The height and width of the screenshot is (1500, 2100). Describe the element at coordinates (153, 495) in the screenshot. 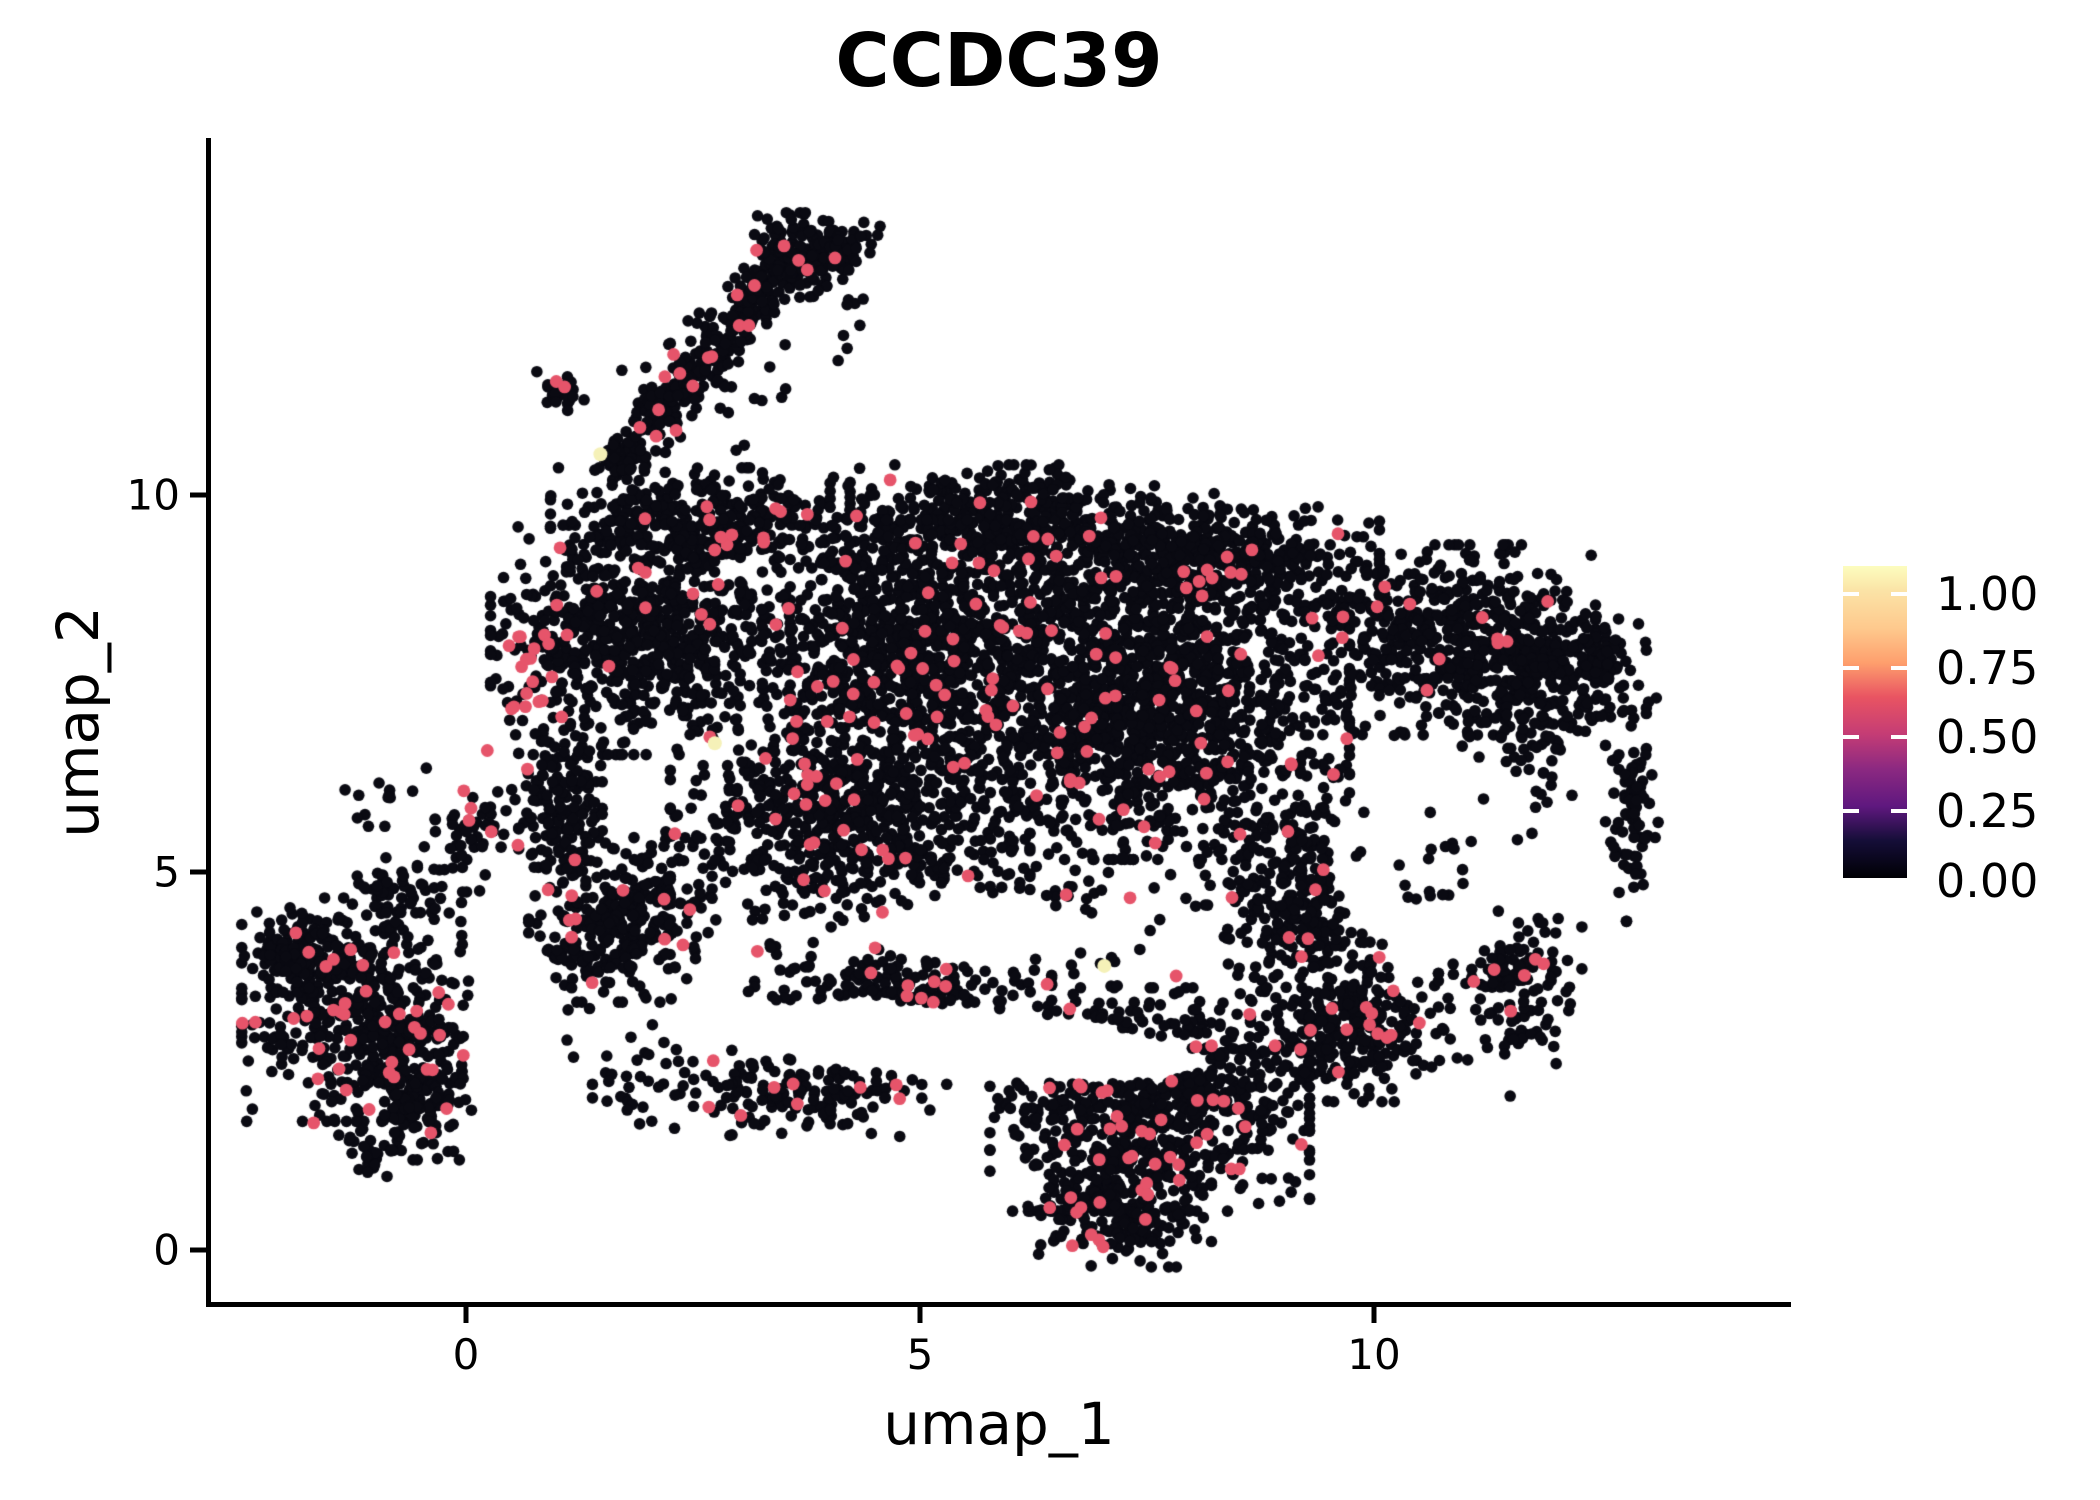

I see `y-tick-label: 10` at that location.